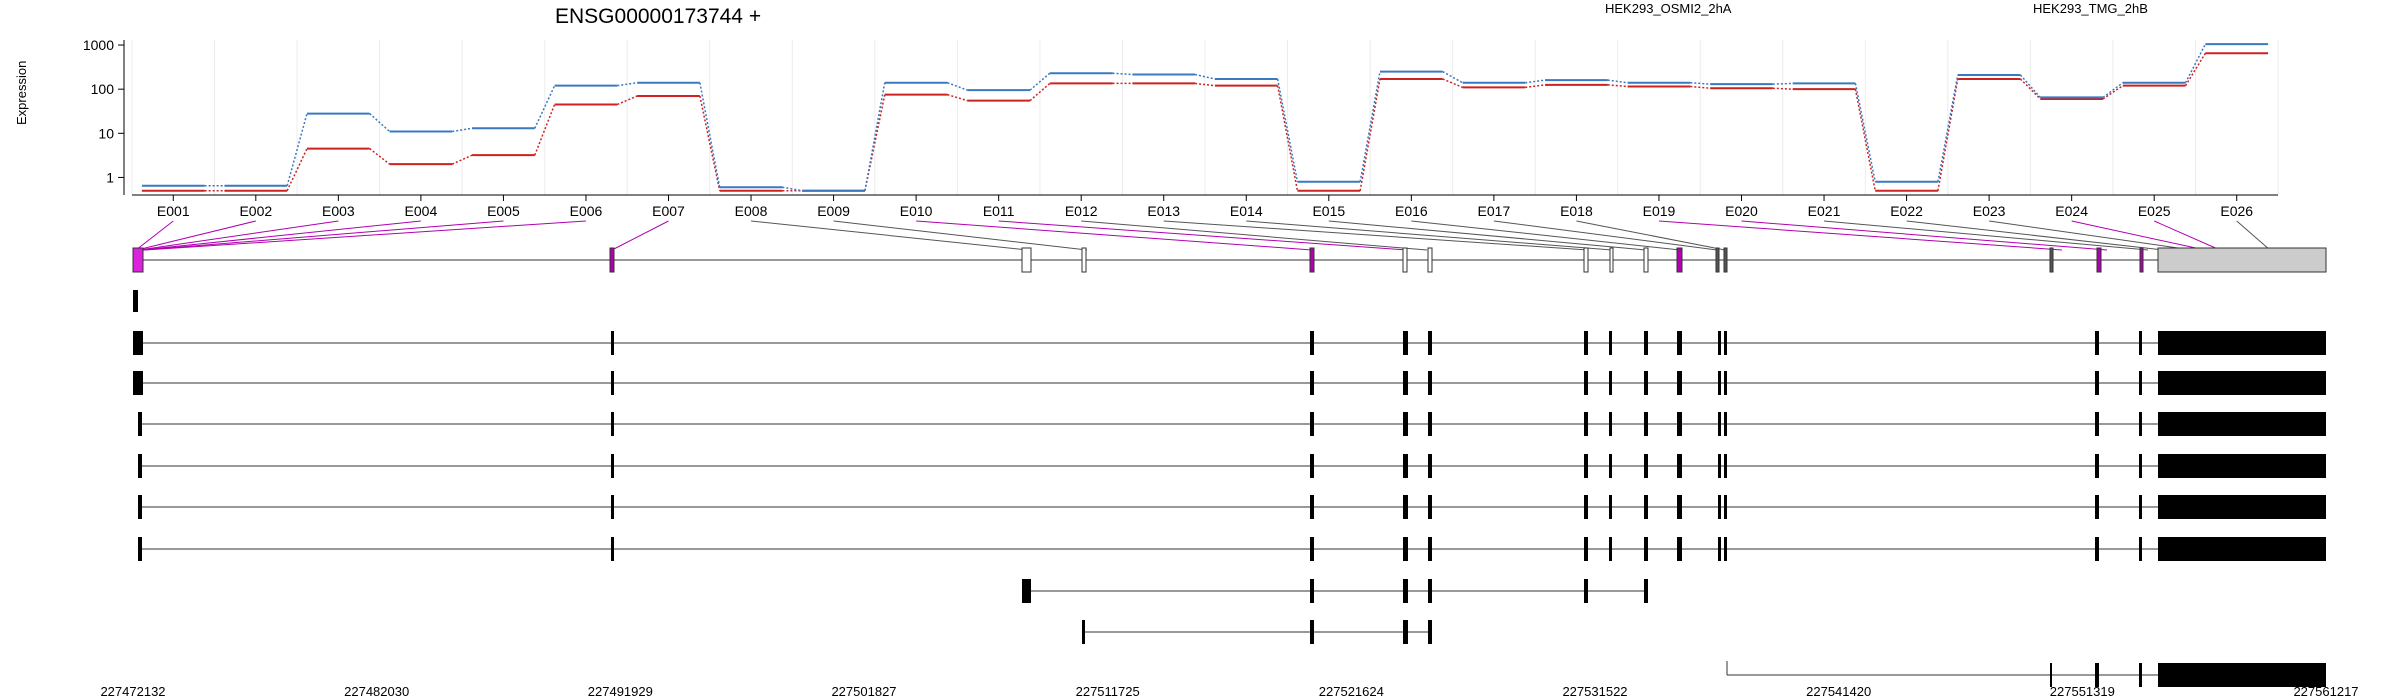 This screenshot has width=2400, height=700. Describe the element at coordinates (1026, 260) in the screenshot. I see `exon-box-e008` at that location.